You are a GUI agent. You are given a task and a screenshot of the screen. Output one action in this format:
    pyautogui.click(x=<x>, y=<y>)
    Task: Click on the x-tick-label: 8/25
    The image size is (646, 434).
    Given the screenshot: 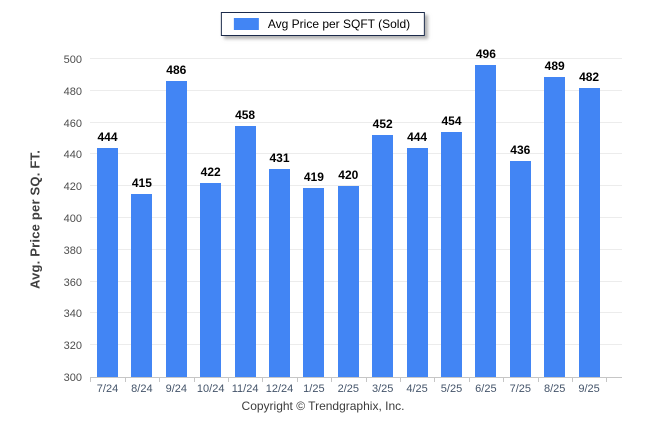 What is the action you would take?
    pyautogui.click(x=554, y=389)
    